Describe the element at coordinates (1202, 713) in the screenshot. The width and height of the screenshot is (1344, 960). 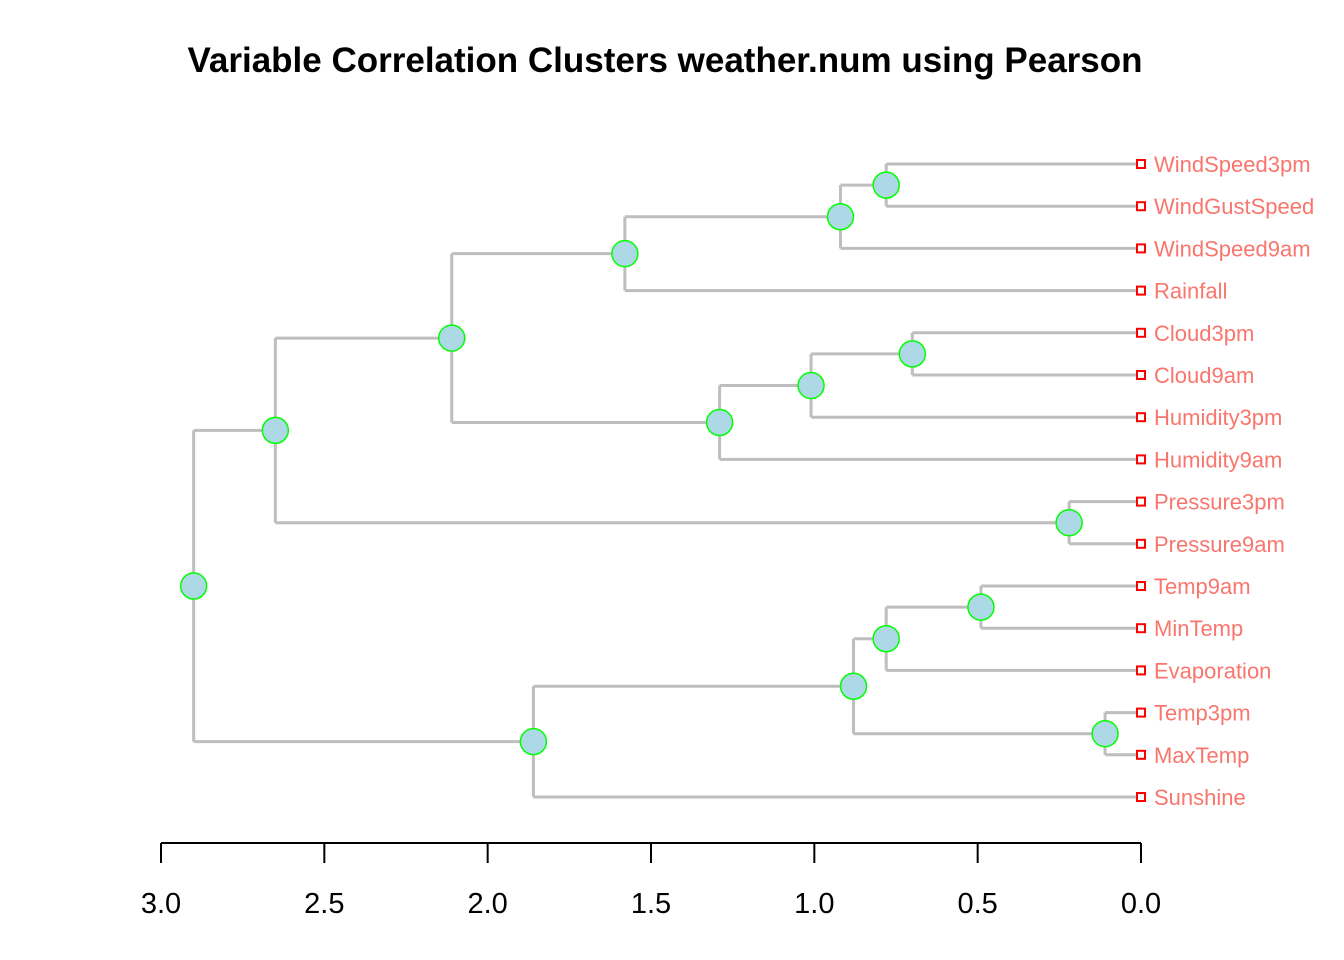
I see `leaf-label: Temp3pm` at that location.